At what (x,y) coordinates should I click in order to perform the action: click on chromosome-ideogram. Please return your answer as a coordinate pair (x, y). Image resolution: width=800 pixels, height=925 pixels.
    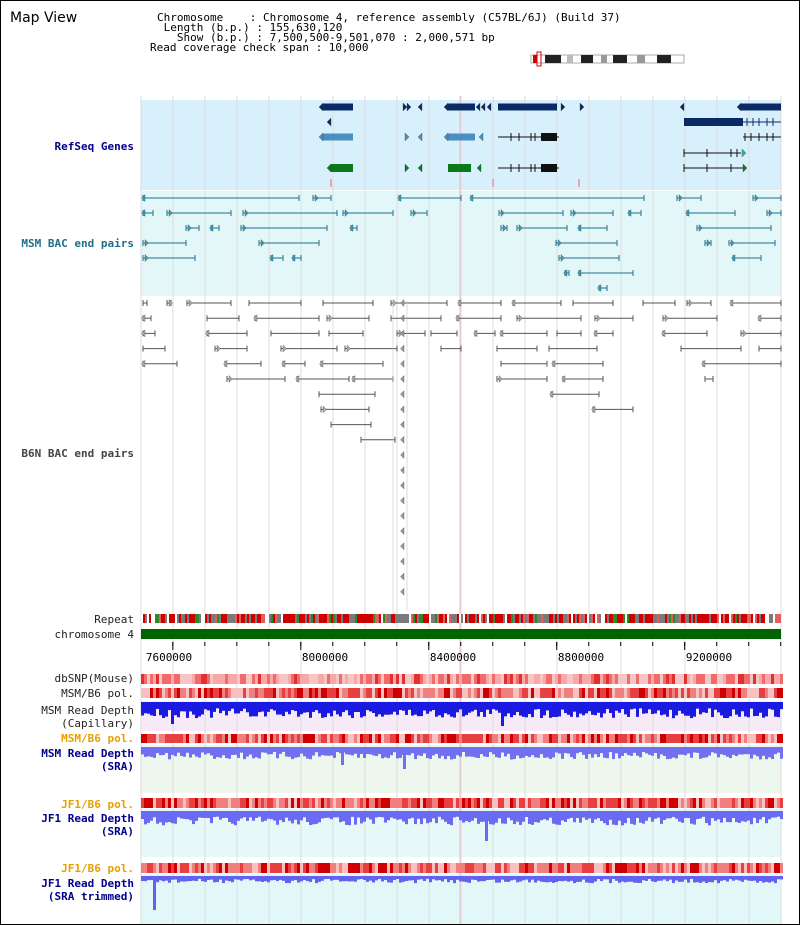
    Looking at the image, I should click on (607, 59).